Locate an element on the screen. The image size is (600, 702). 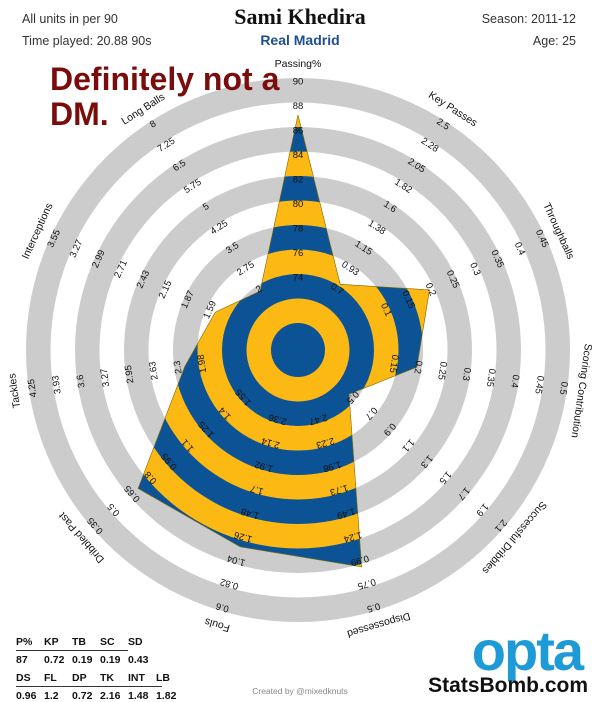
tick-label: 1.48 is located at coordinates (250, 513).